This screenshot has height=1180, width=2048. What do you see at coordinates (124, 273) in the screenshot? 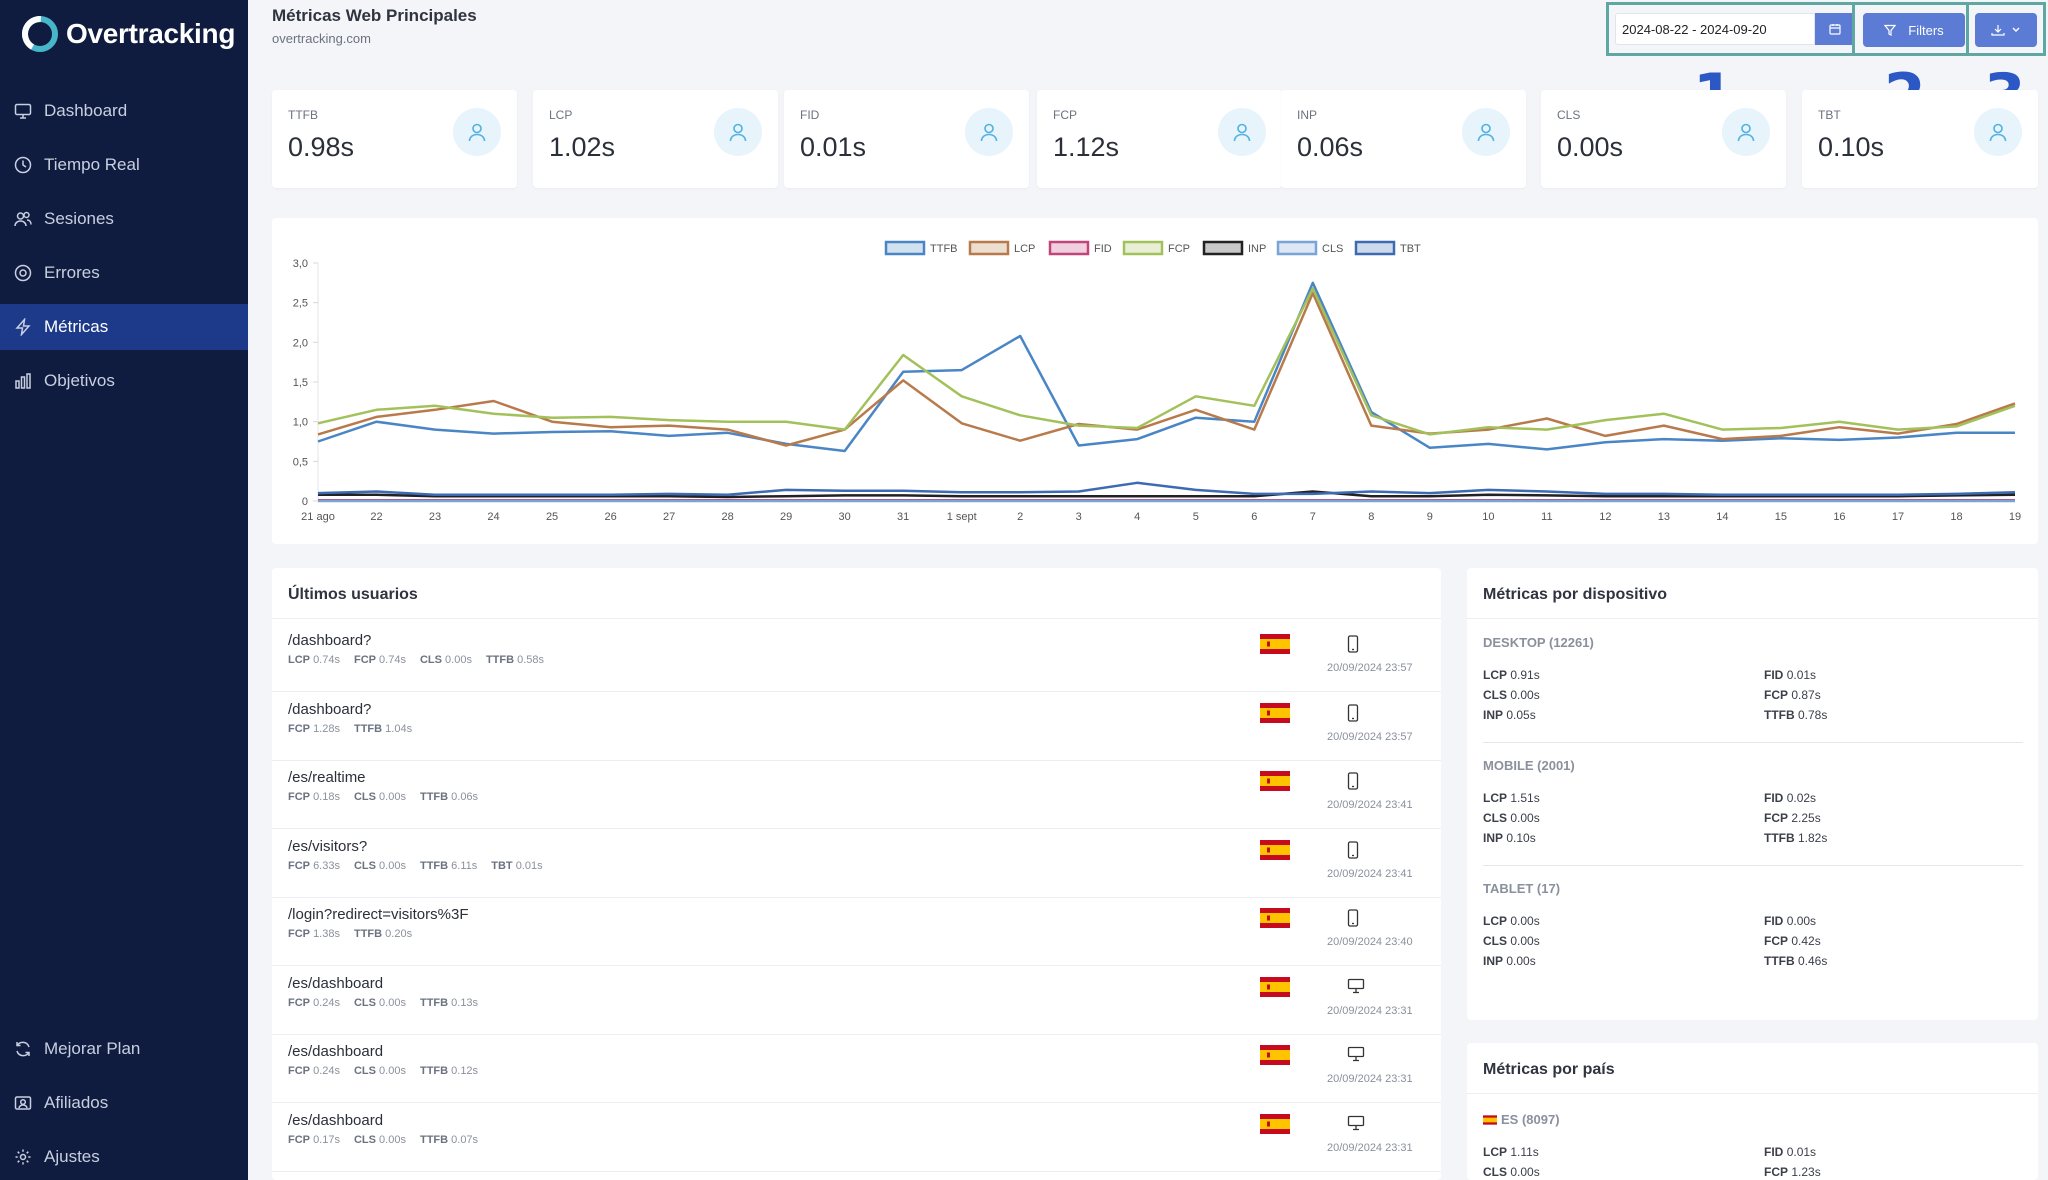
I see `sidebar-item-errores: Errores` at bounding box center [124, 273].